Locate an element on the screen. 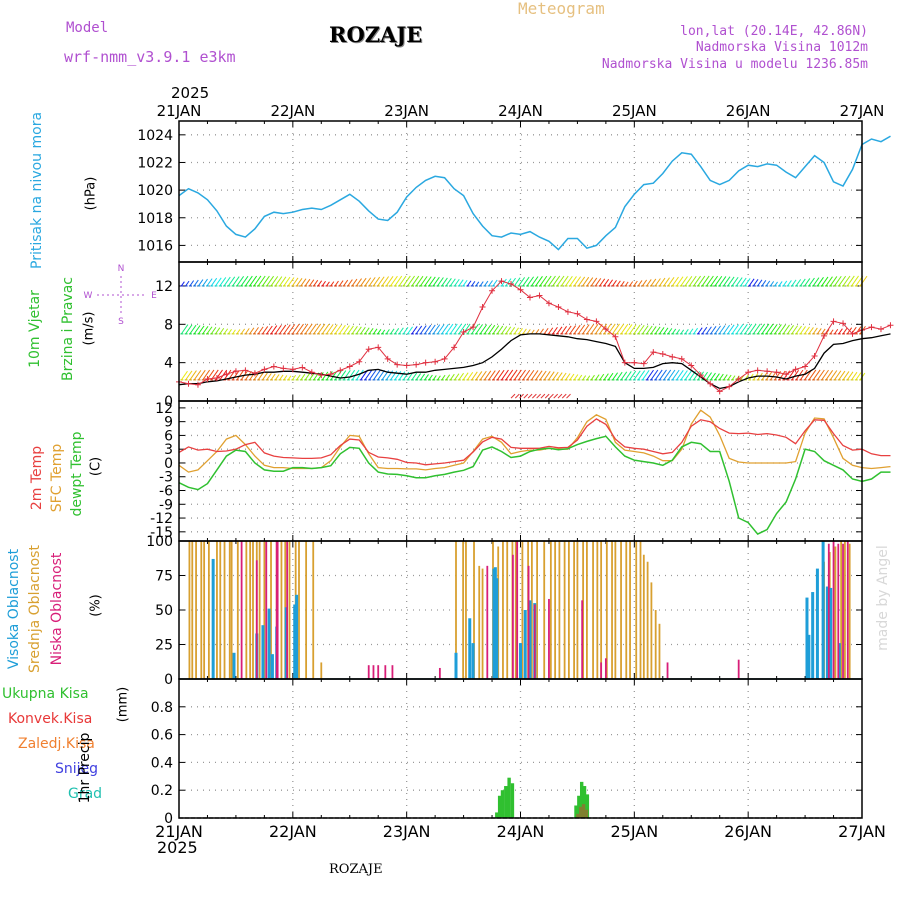  x-tick-label-top: 26JAN is located at coordinates (748, 111).